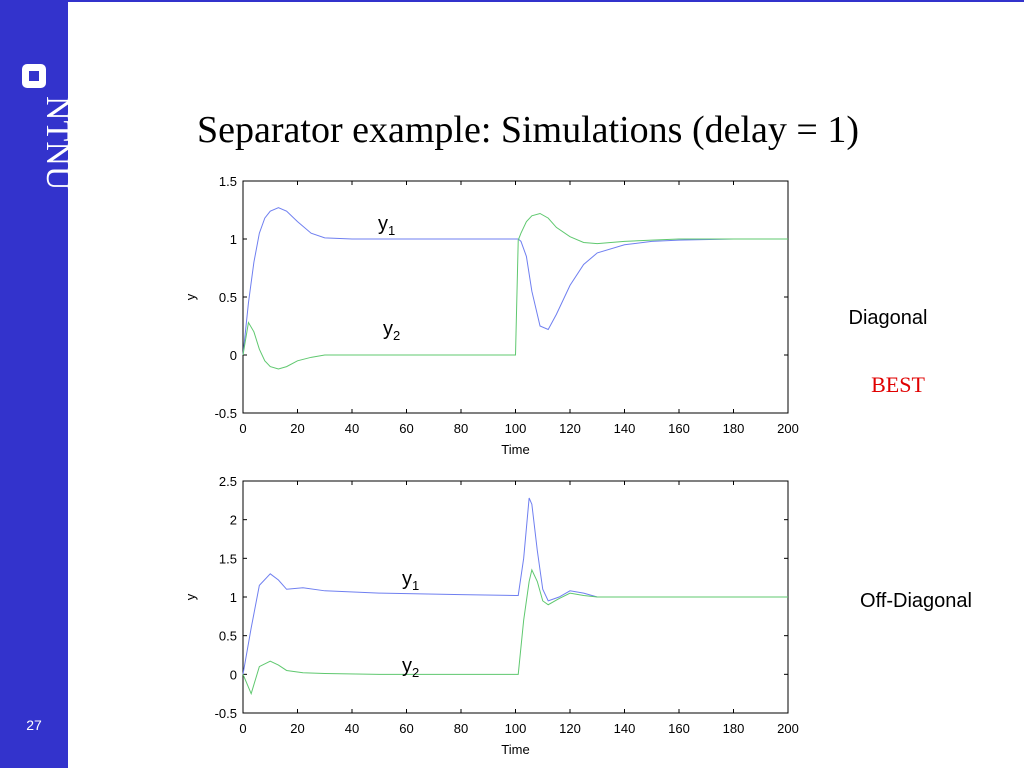 This screenshot has height=768, width=1024. I want to click on top-rule, so click(512, 1).